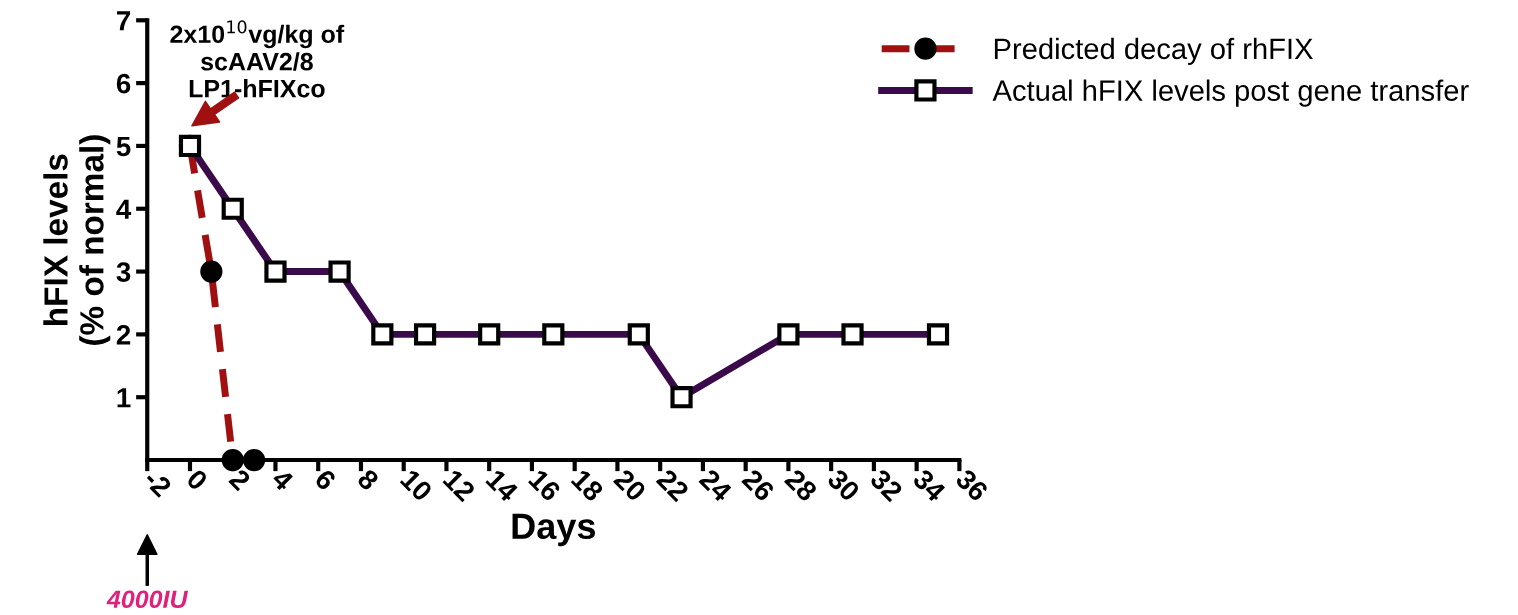 This screenshot has height=615, width=1518. Describe the element at coordinates (257, 59) in the screenshot. I see `annotation: 2x10$^{10}$vg/kg of scAAV2/8 LP1-hFIXco` at that location.